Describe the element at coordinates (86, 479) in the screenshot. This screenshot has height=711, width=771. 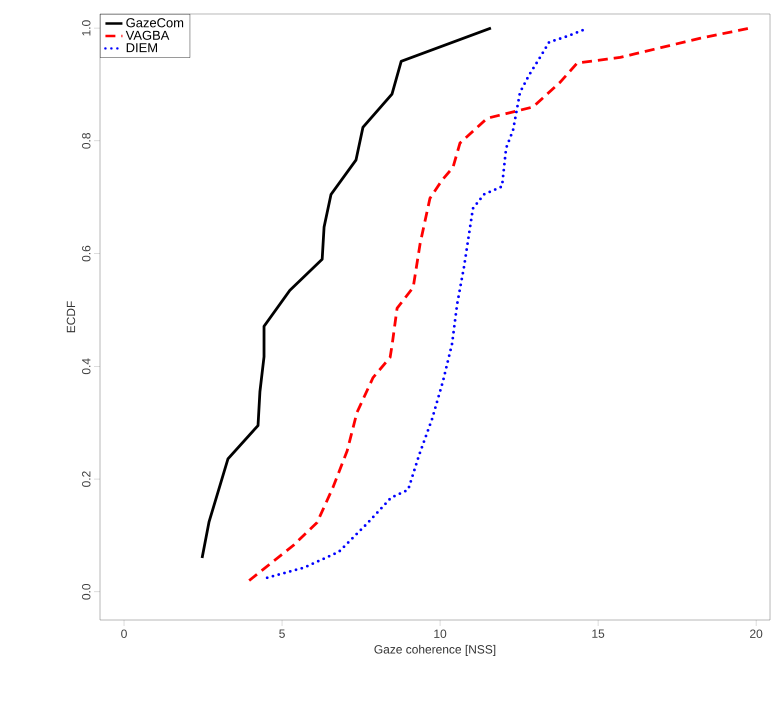
I see `y-tick-label: 0.2` at that location.